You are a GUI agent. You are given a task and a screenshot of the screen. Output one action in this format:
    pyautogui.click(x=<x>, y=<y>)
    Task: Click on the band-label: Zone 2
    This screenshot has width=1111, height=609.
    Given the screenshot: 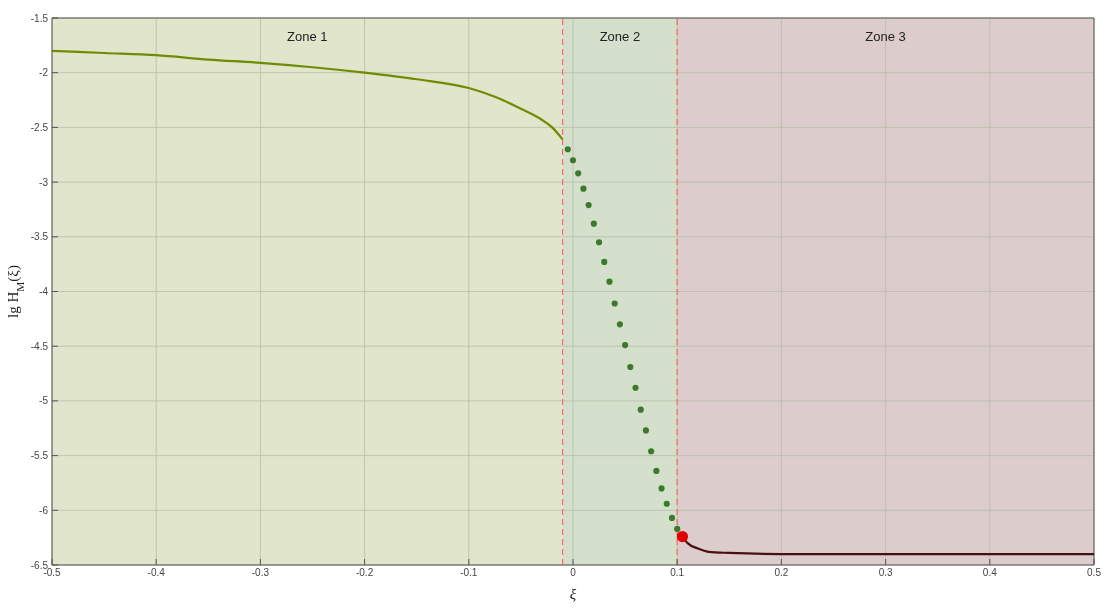 What is the action you would take?
    pyautogui.click(x=620, y=37)
    